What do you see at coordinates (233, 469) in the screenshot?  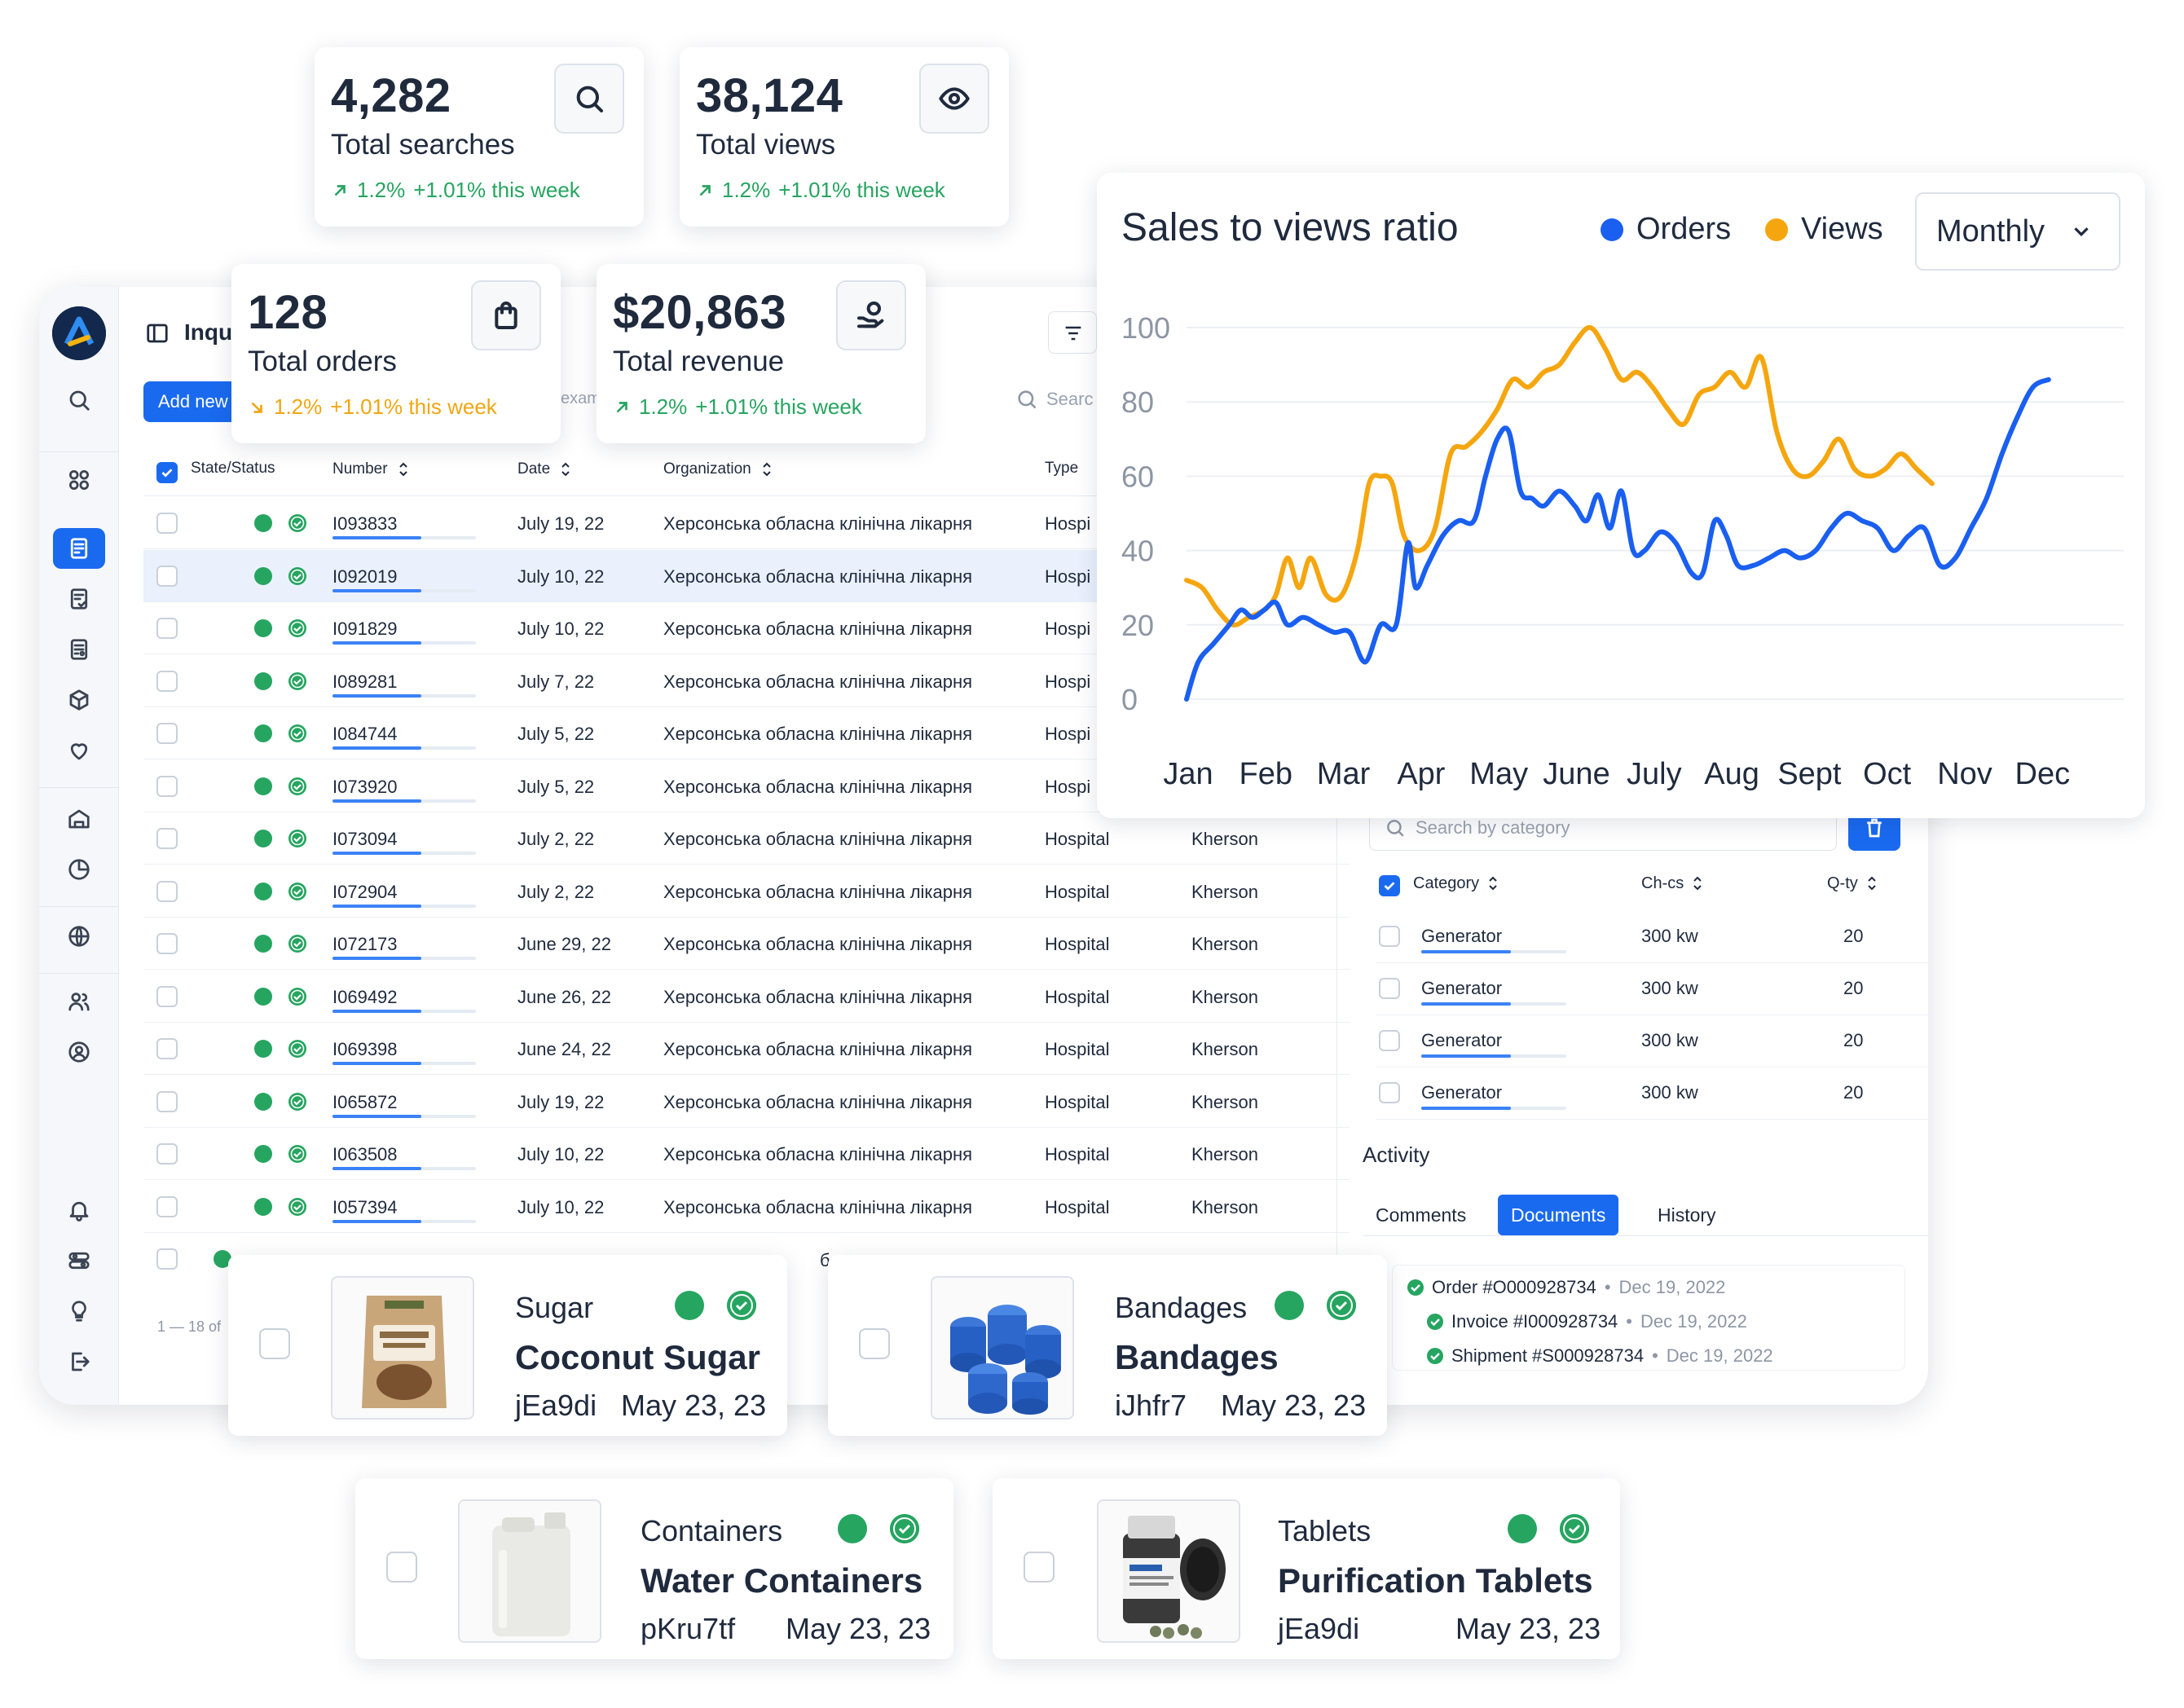 I see `col-state-status: State/Status` at bounding box center [233, 469].